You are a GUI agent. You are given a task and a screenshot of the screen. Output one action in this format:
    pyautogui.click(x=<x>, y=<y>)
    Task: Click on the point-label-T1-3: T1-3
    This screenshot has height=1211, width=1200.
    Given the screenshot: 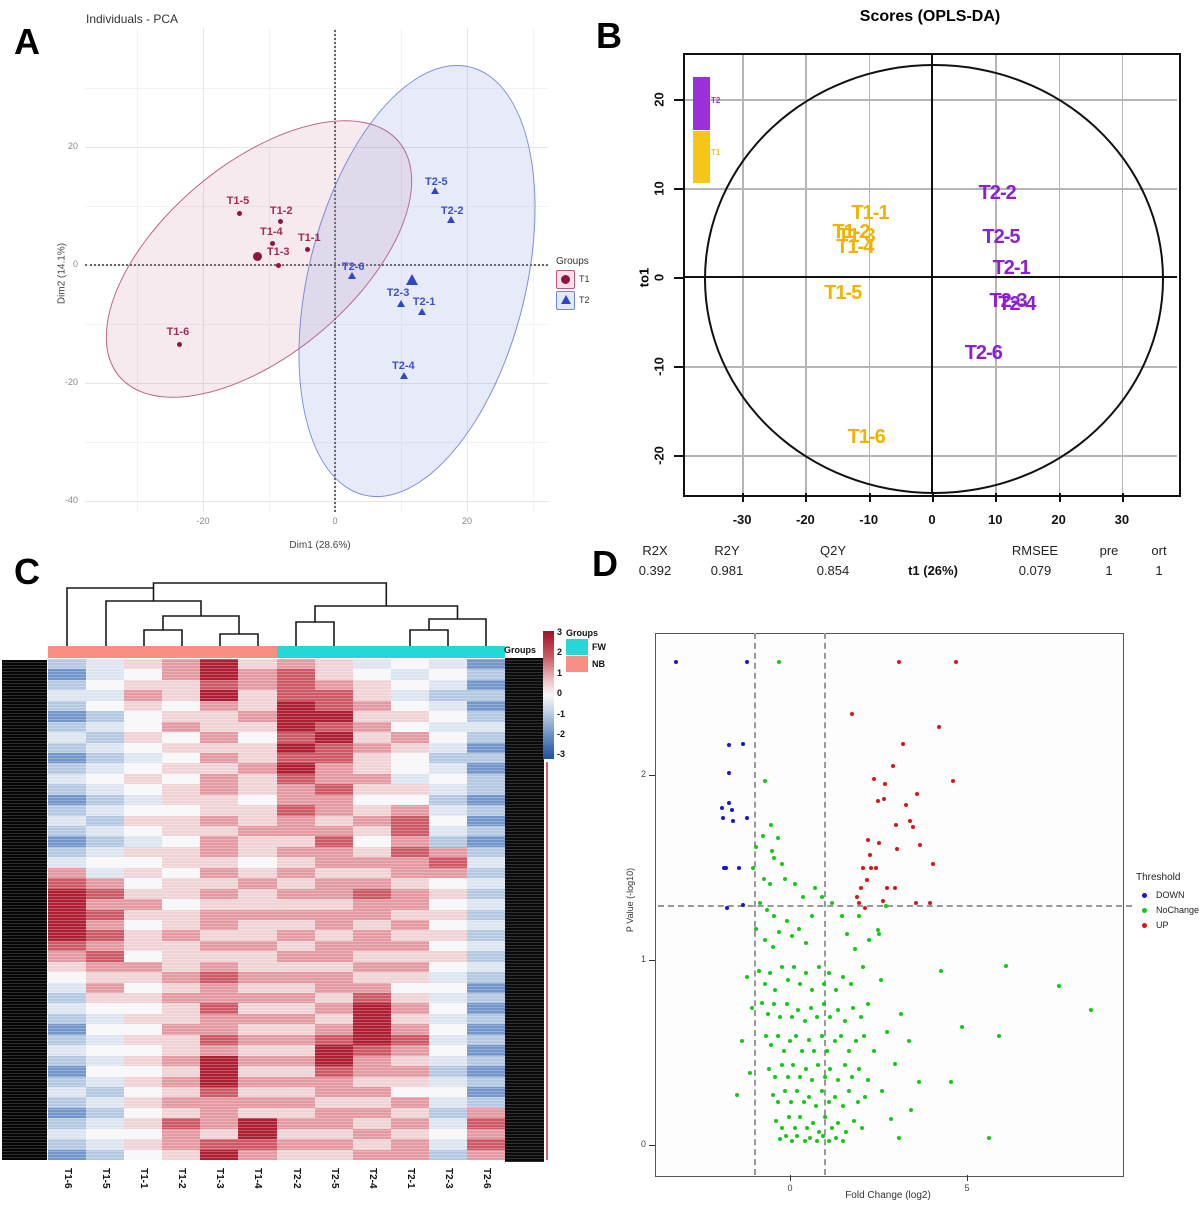 What is the action you would take?
    pyautogui.click(x=278, y=252)
    